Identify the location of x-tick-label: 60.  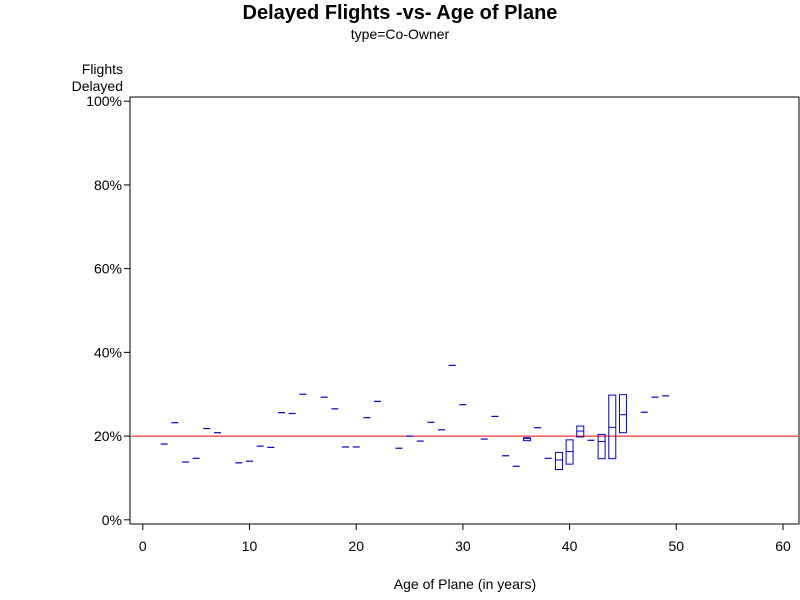
(783, 546).